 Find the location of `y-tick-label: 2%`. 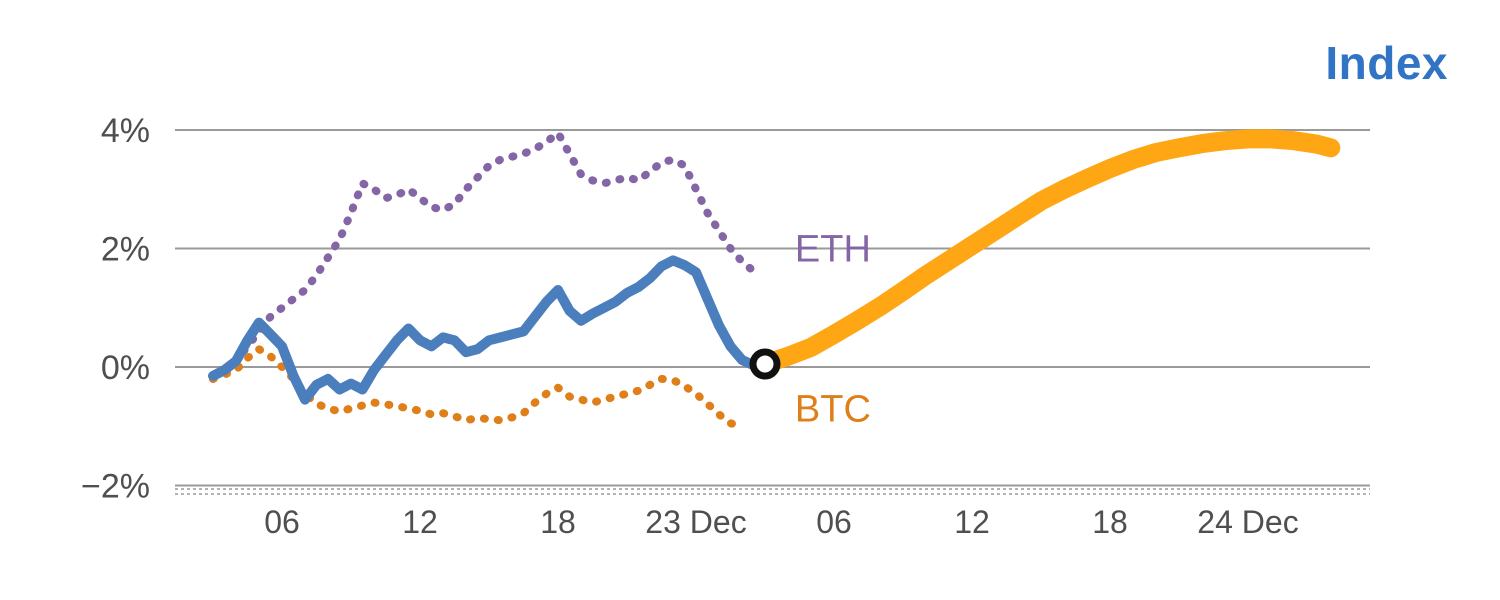

y-tick-label: 2% is located at coordinates (125, 250).